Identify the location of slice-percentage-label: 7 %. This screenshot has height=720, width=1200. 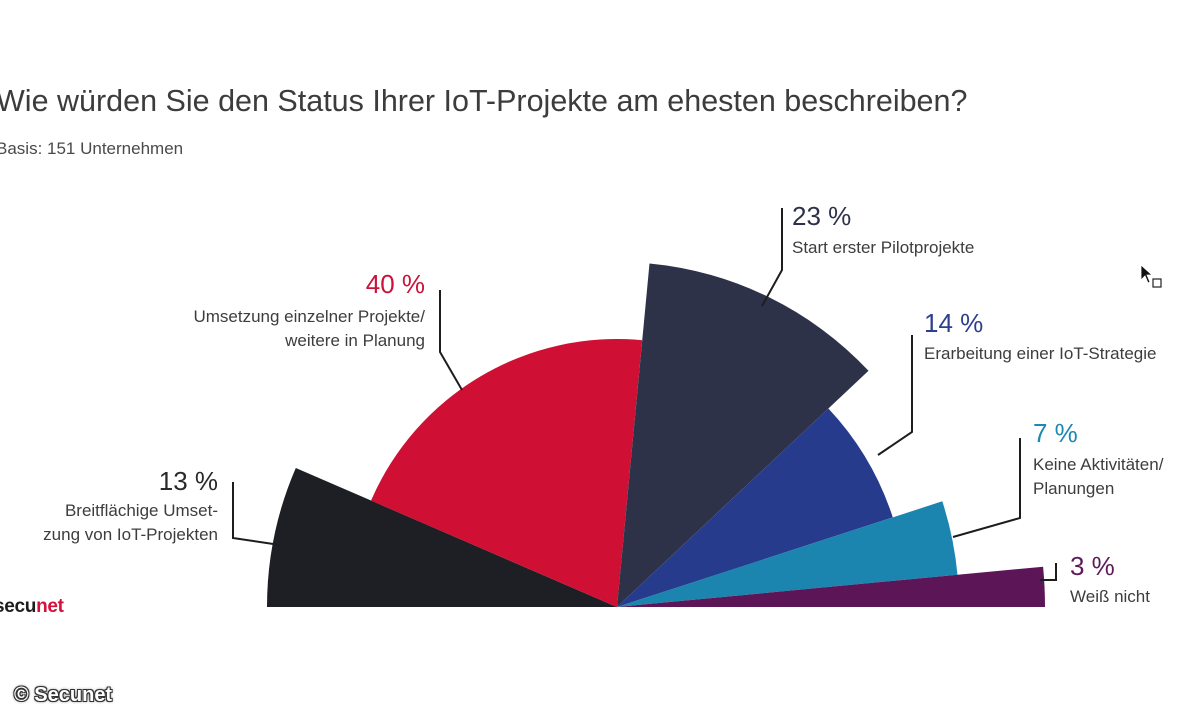
(1055, 433).